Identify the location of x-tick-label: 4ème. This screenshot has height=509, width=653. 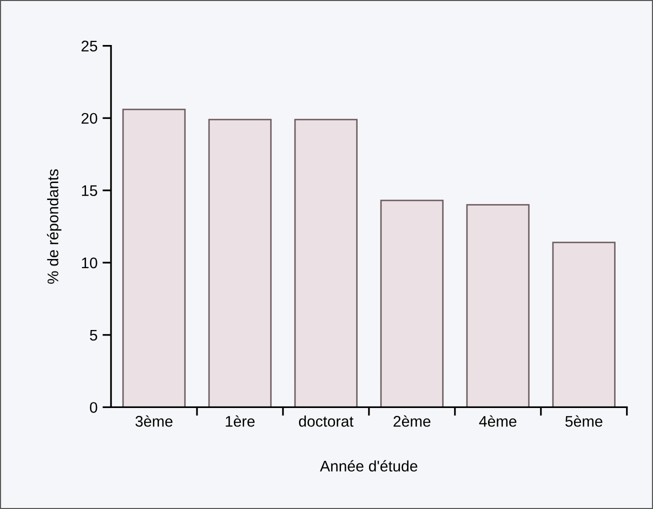
(497, 421).